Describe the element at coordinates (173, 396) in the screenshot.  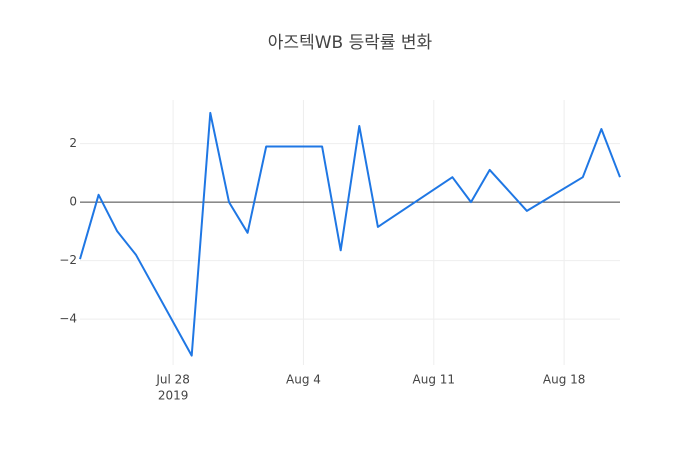
I see `x-tick-label: 2019` at that location.